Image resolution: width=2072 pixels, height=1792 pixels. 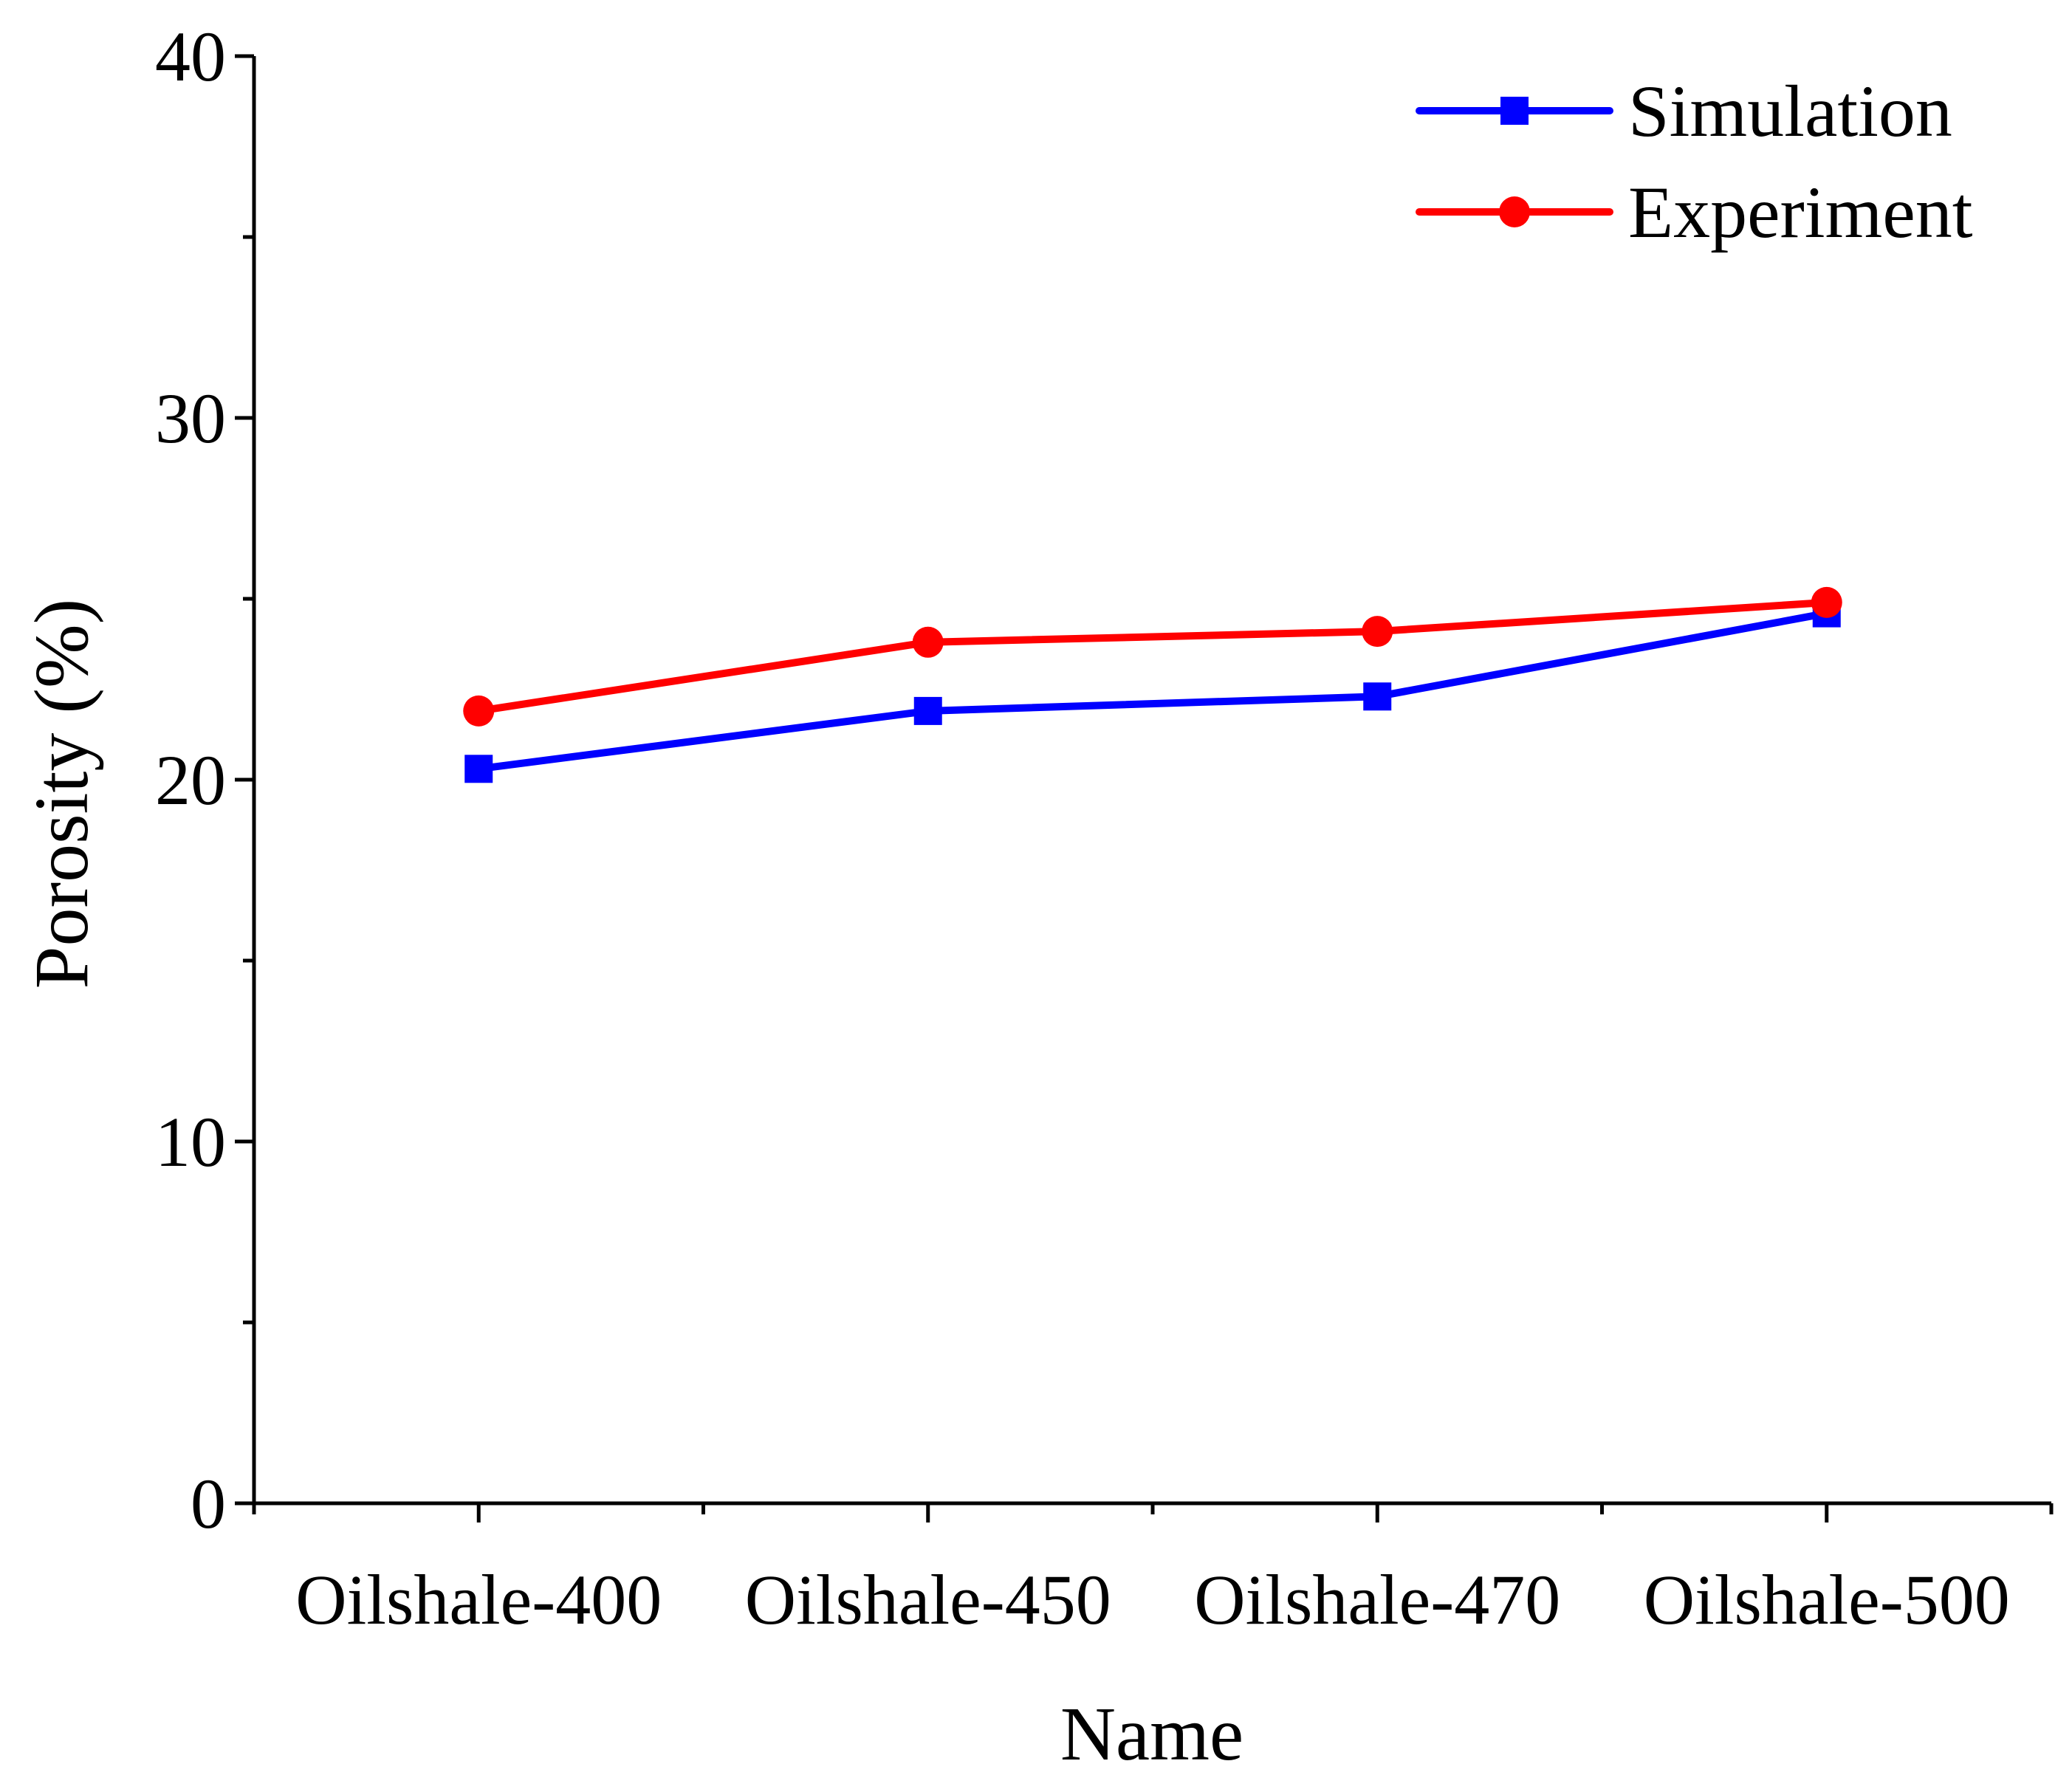 I want to click on x-tick-label: Oilshale-400, so click(x=479, y=1599).